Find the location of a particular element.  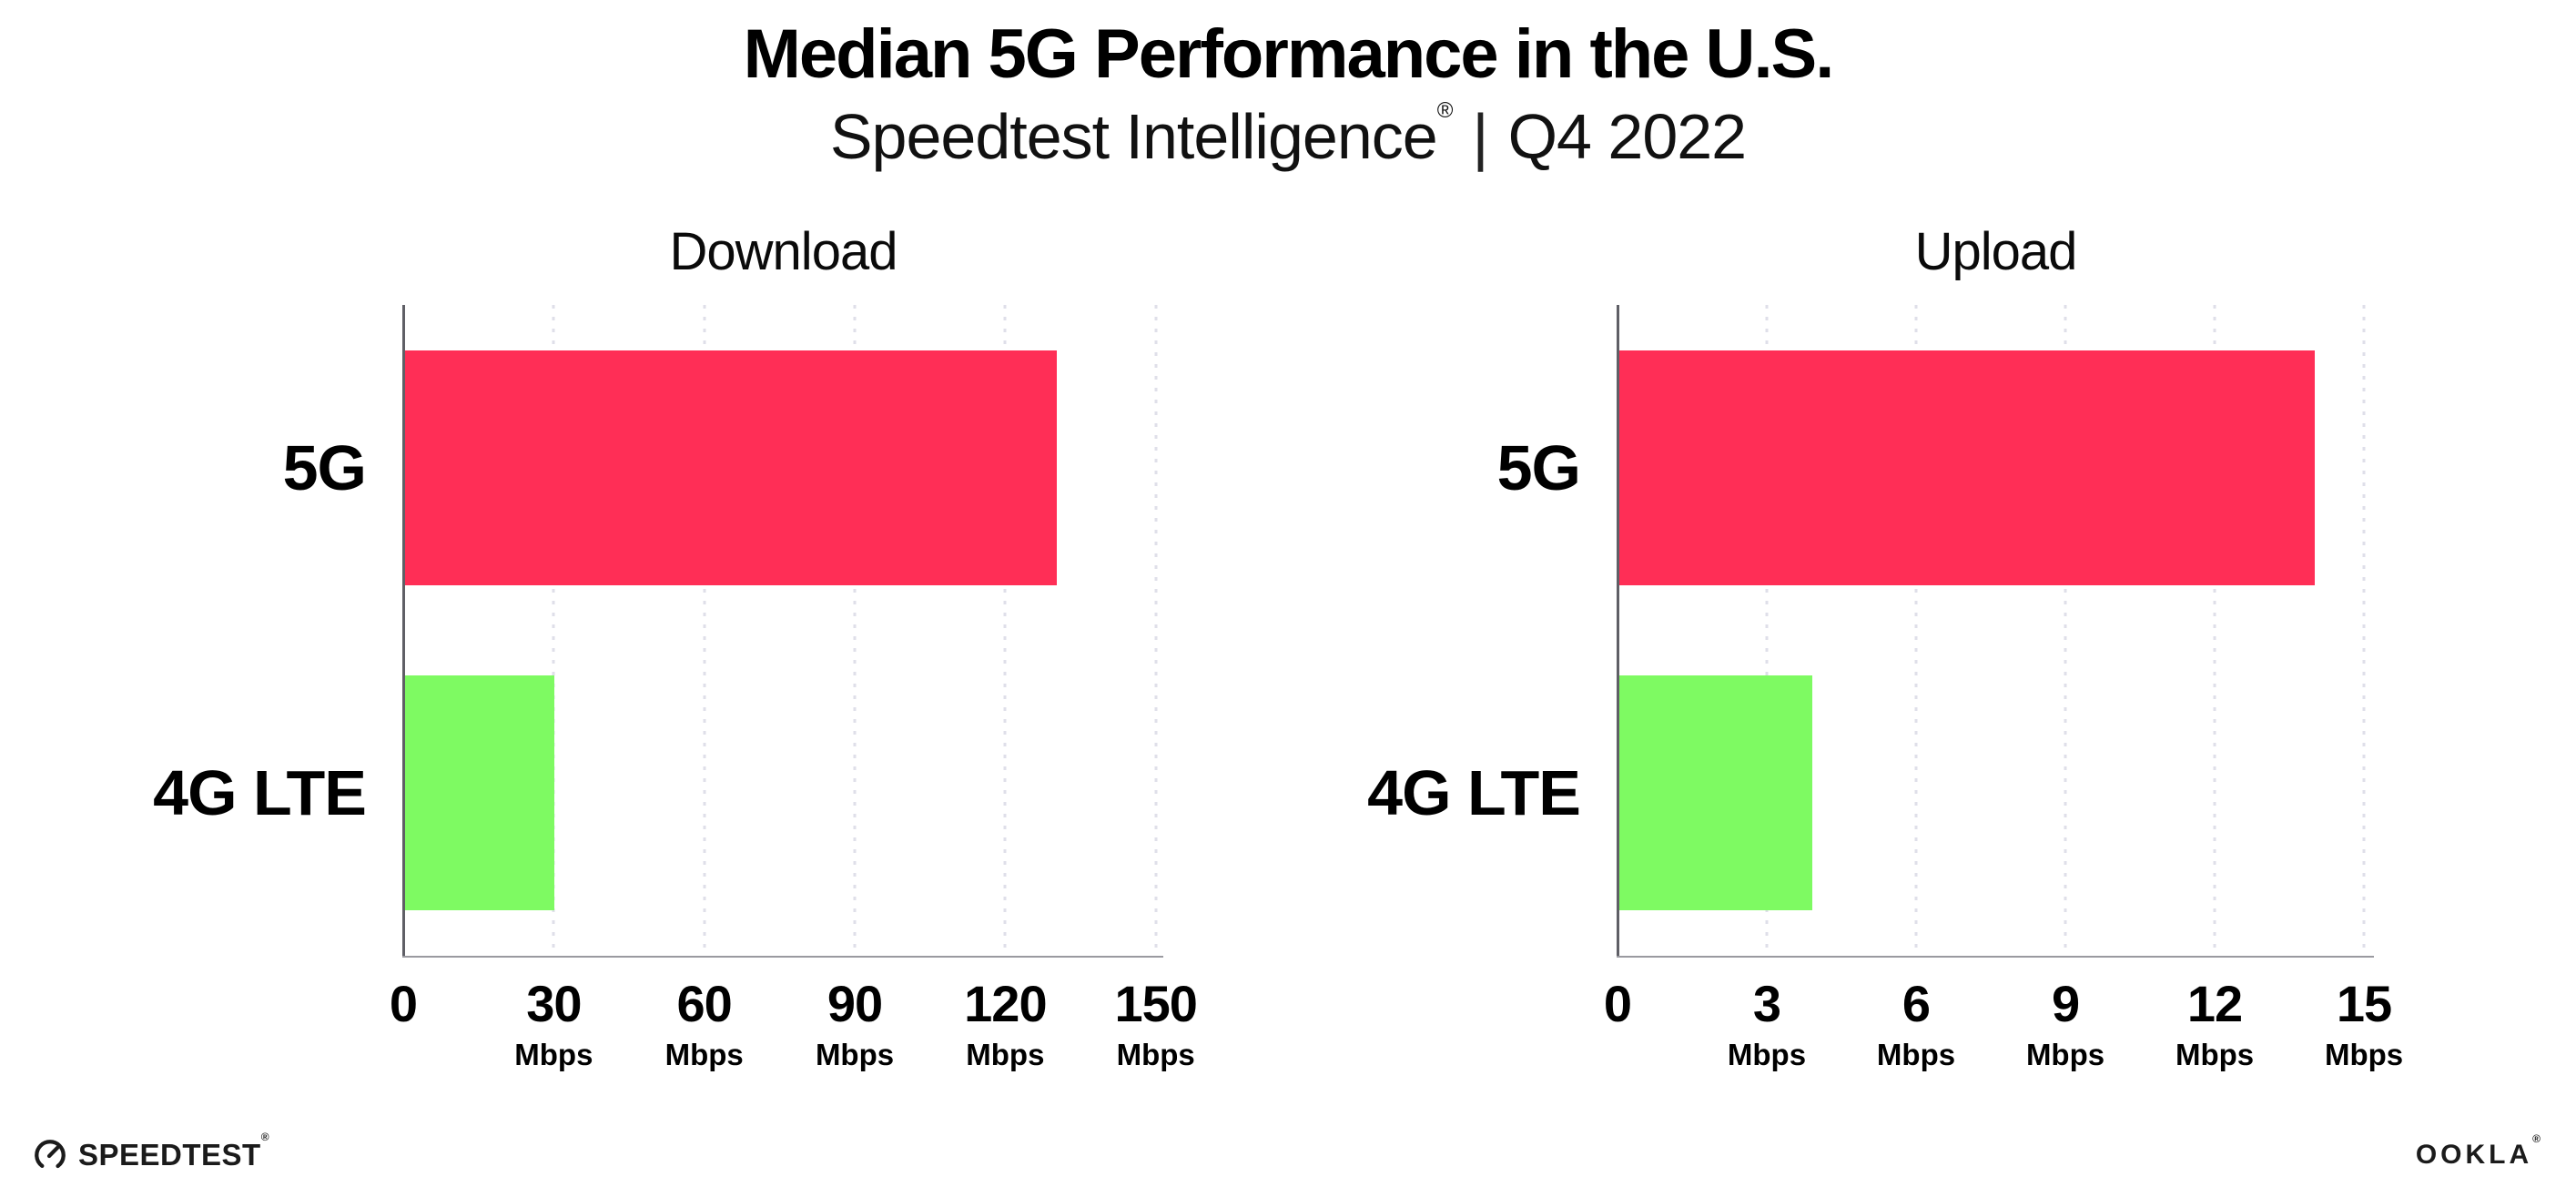

subtitle-brand: Speedtest Intelligence is located at coordinates (1133, 136).